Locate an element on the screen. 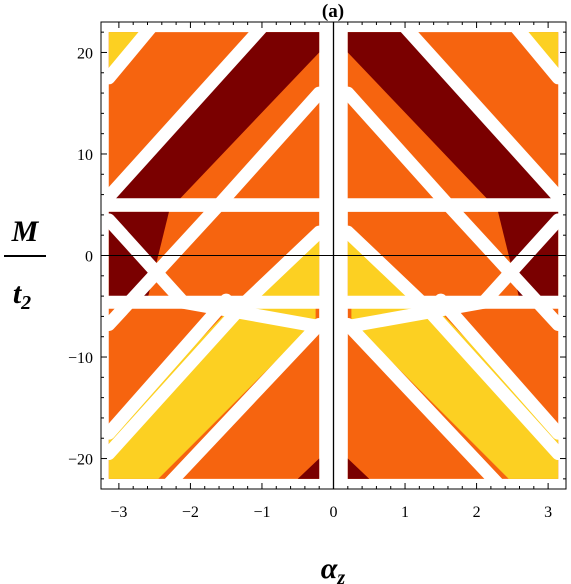 The height and width of the screenshot is (584, 571). separator-diag-f-right is located at coordinates (499, 366).